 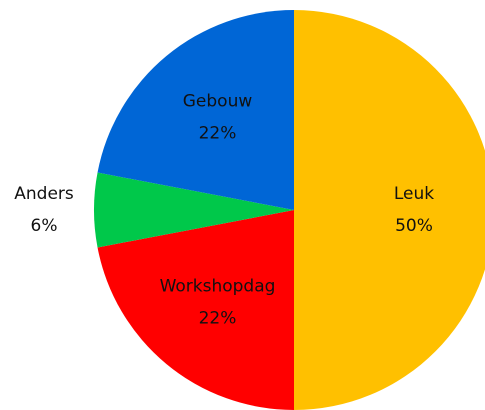 I want to click on slice-label: Workshopdag, so click(x=218, y=286).